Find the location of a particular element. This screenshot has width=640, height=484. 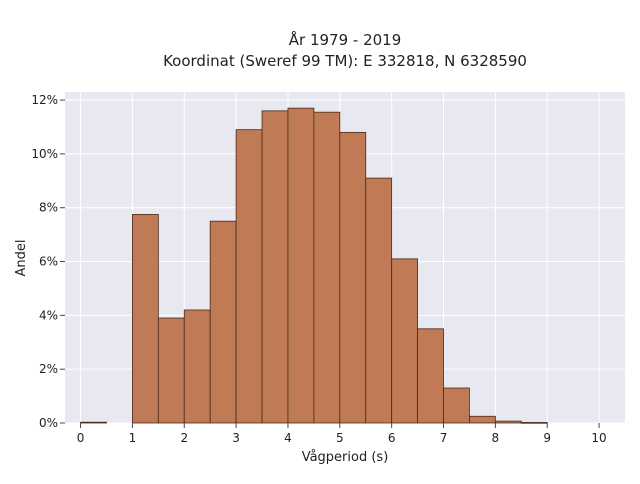

chart-title: År 1979 - 2019 is located at coordinates (345, 39).